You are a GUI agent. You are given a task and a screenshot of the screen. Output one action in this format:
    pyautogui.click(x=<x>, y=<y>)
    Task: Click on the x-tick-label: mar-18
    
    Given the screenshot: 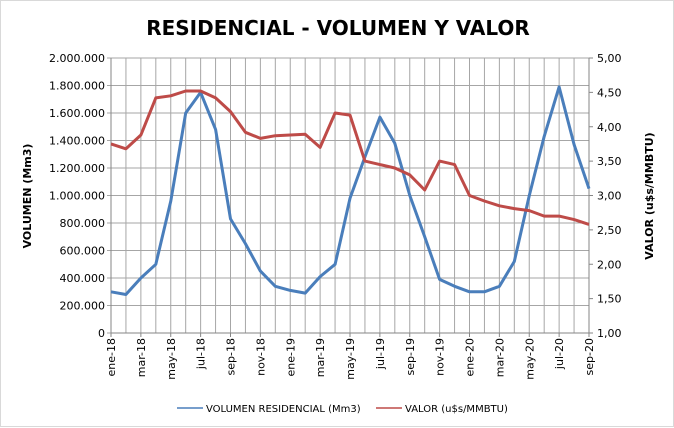 What is the action you would take?
    pyautogui.click(x=141, y=357)
    